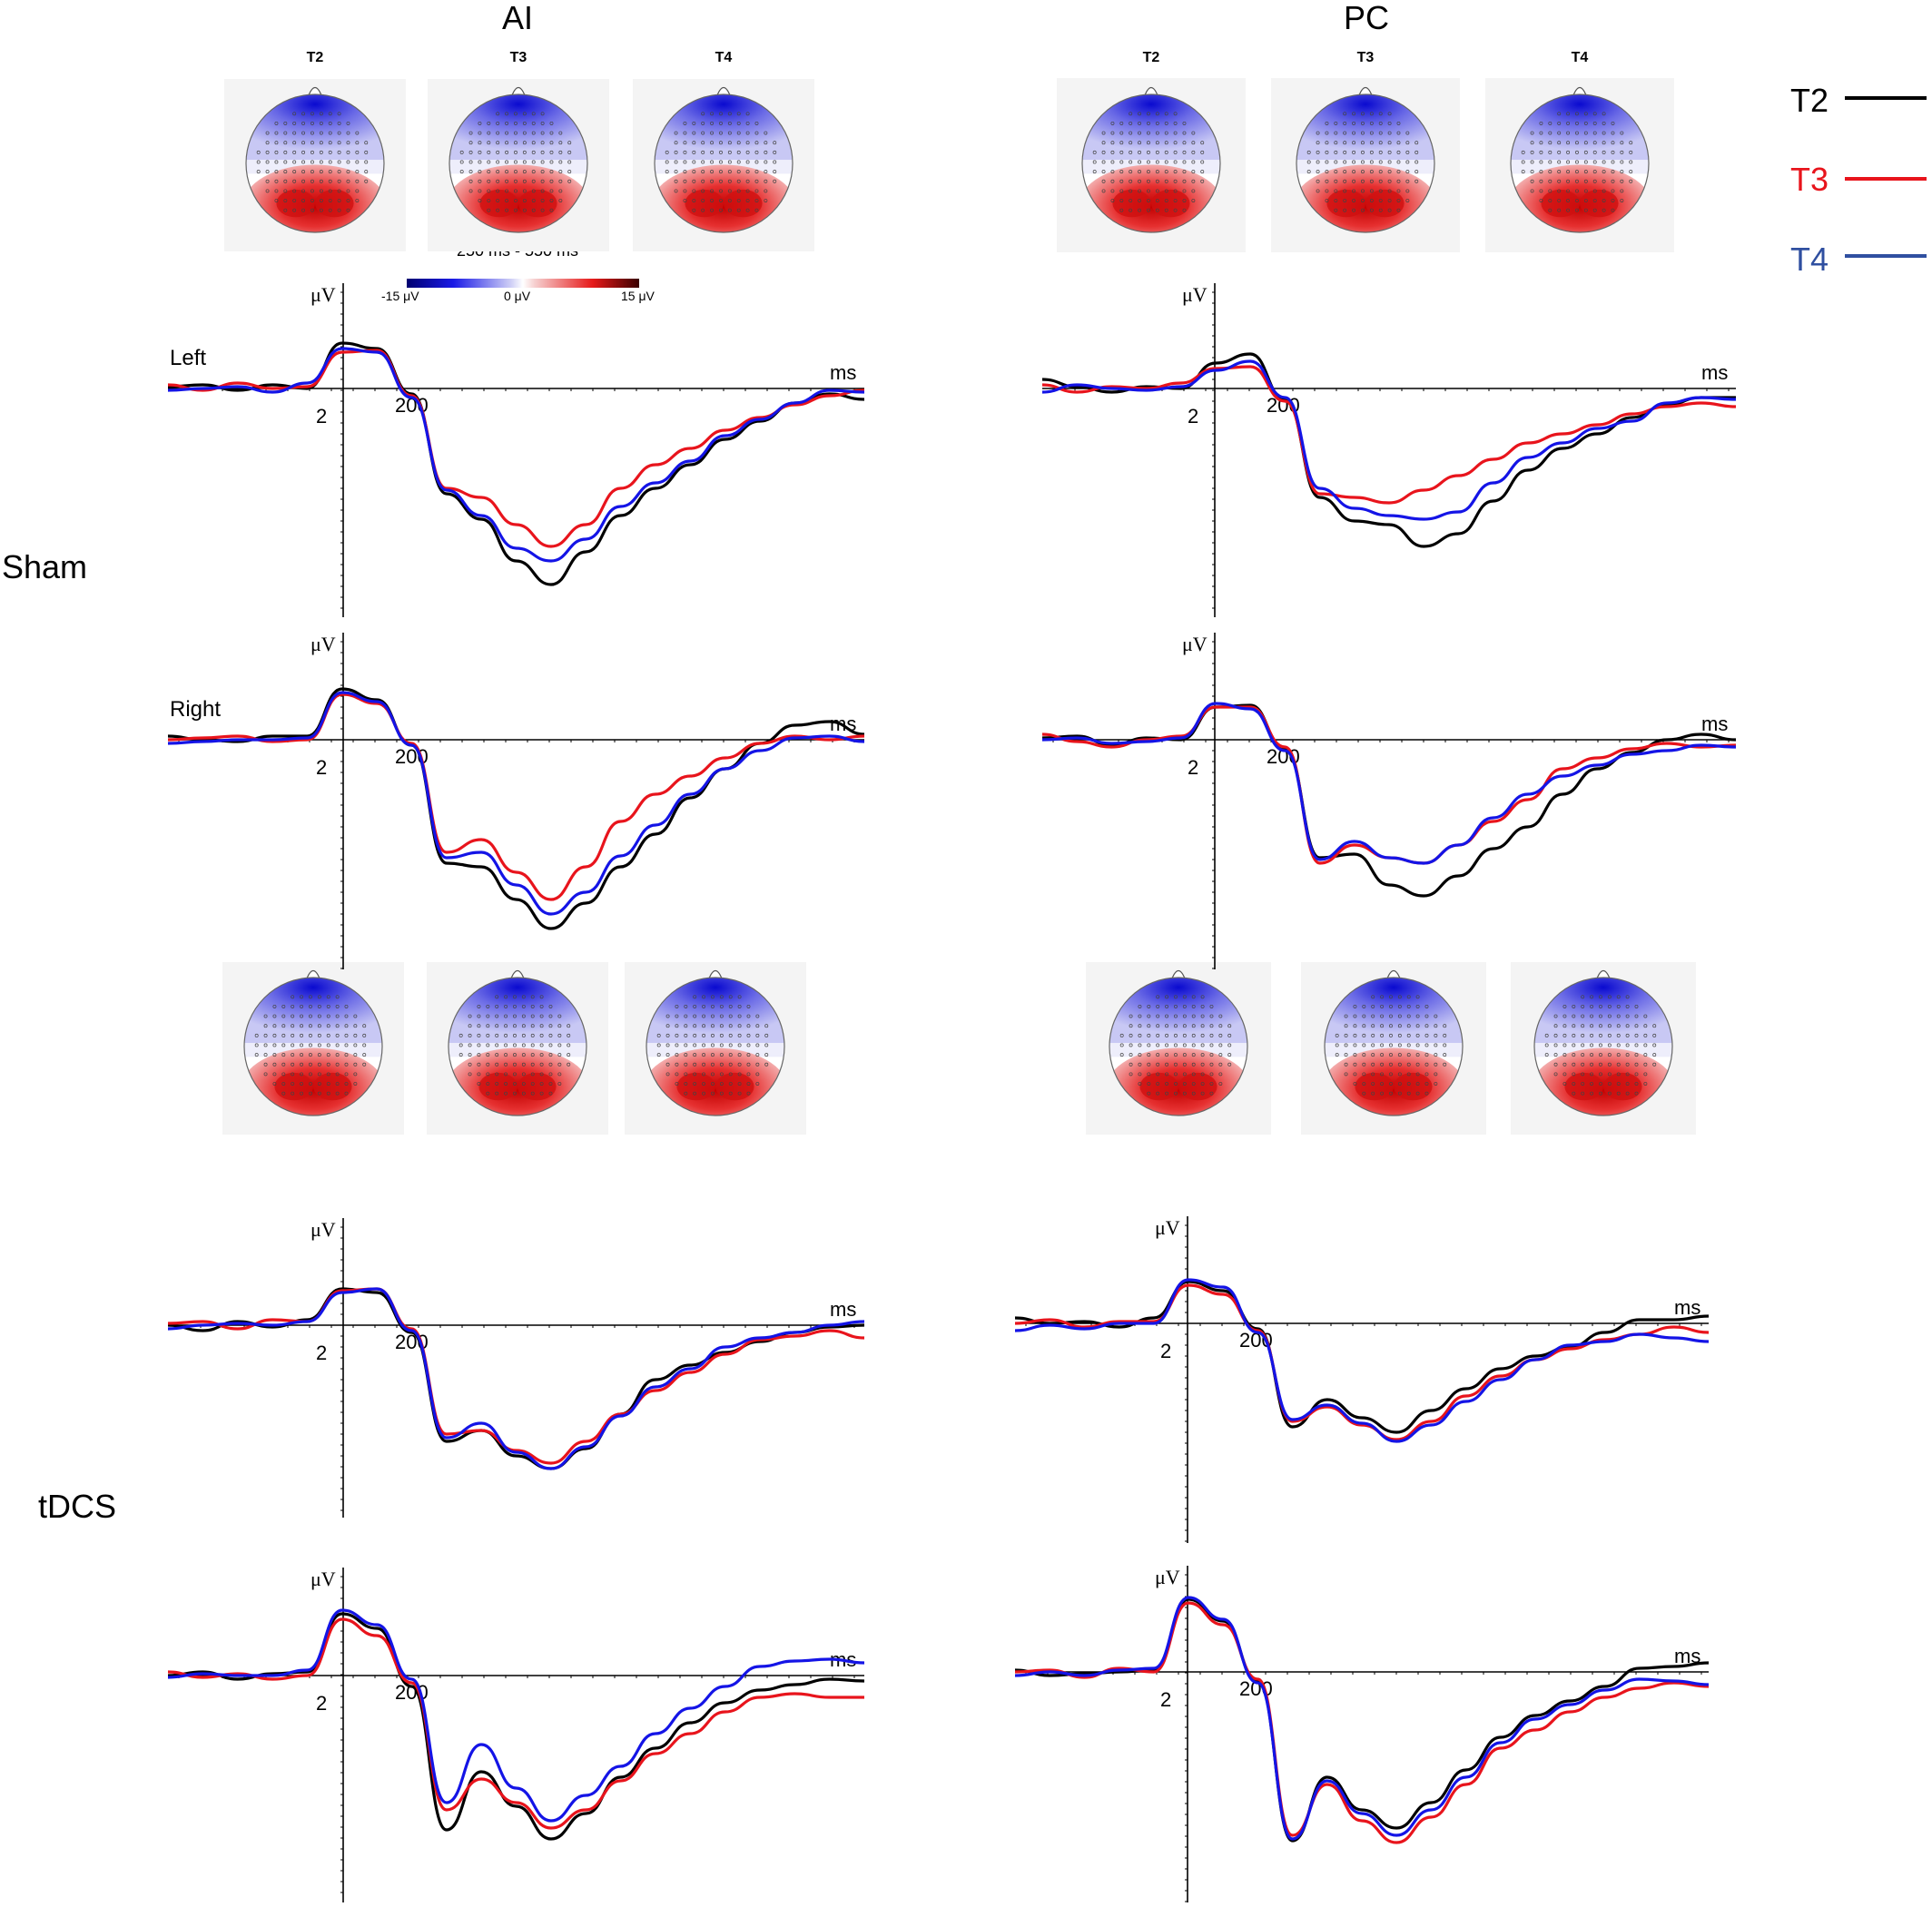  I want to click on hemisphere-label: Right, so click(196, 709).